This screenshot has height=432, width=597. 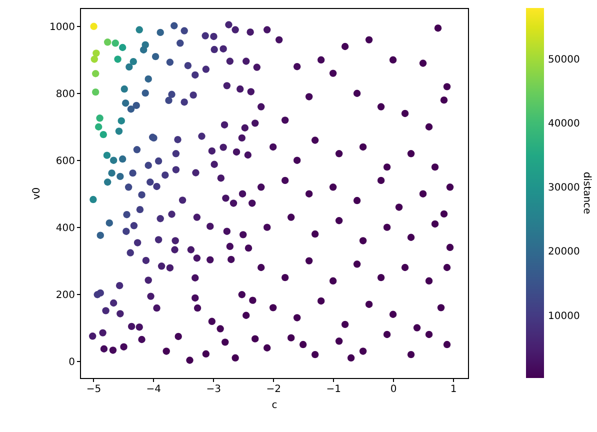 What do you see at coordinates (71, 362) in the screenshot?
I see `y-tick-label: 0` at bounding box center [71, 362].